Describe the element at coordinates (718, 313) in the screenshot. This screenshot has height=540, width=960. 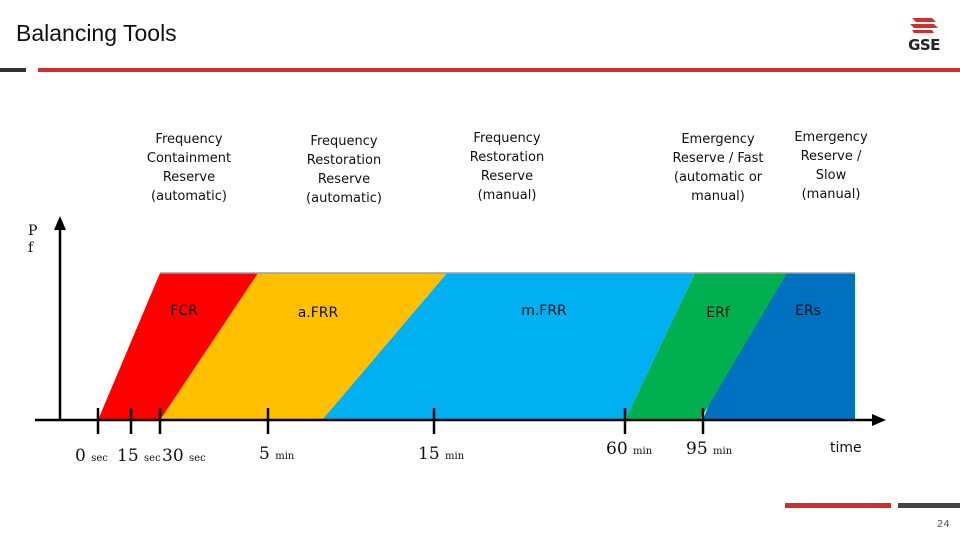
I see `band-label-erf: ERf` at that location.